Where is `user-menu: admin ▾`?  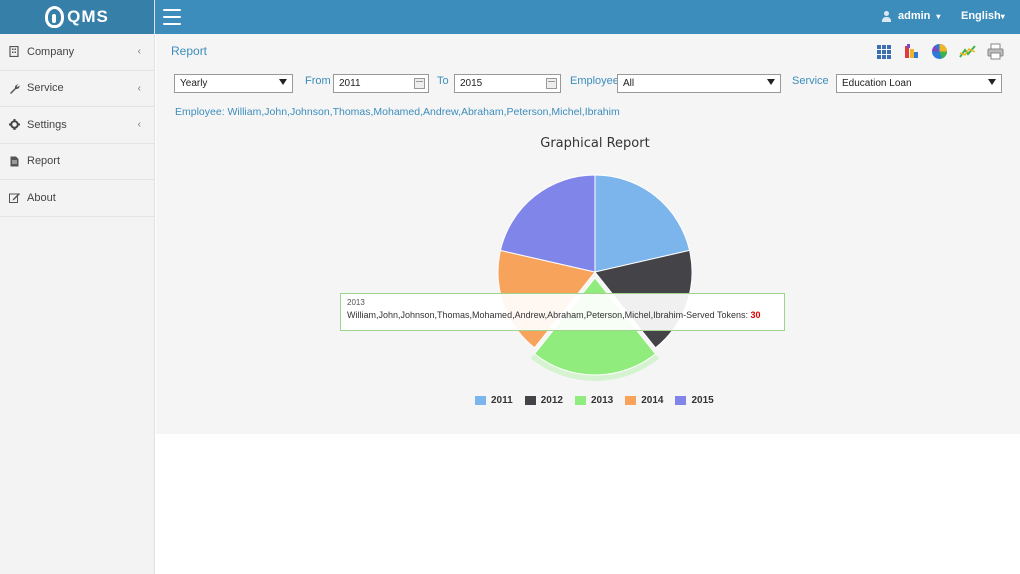
user-menu: admin ▾ is located at coordinates (910, 16).